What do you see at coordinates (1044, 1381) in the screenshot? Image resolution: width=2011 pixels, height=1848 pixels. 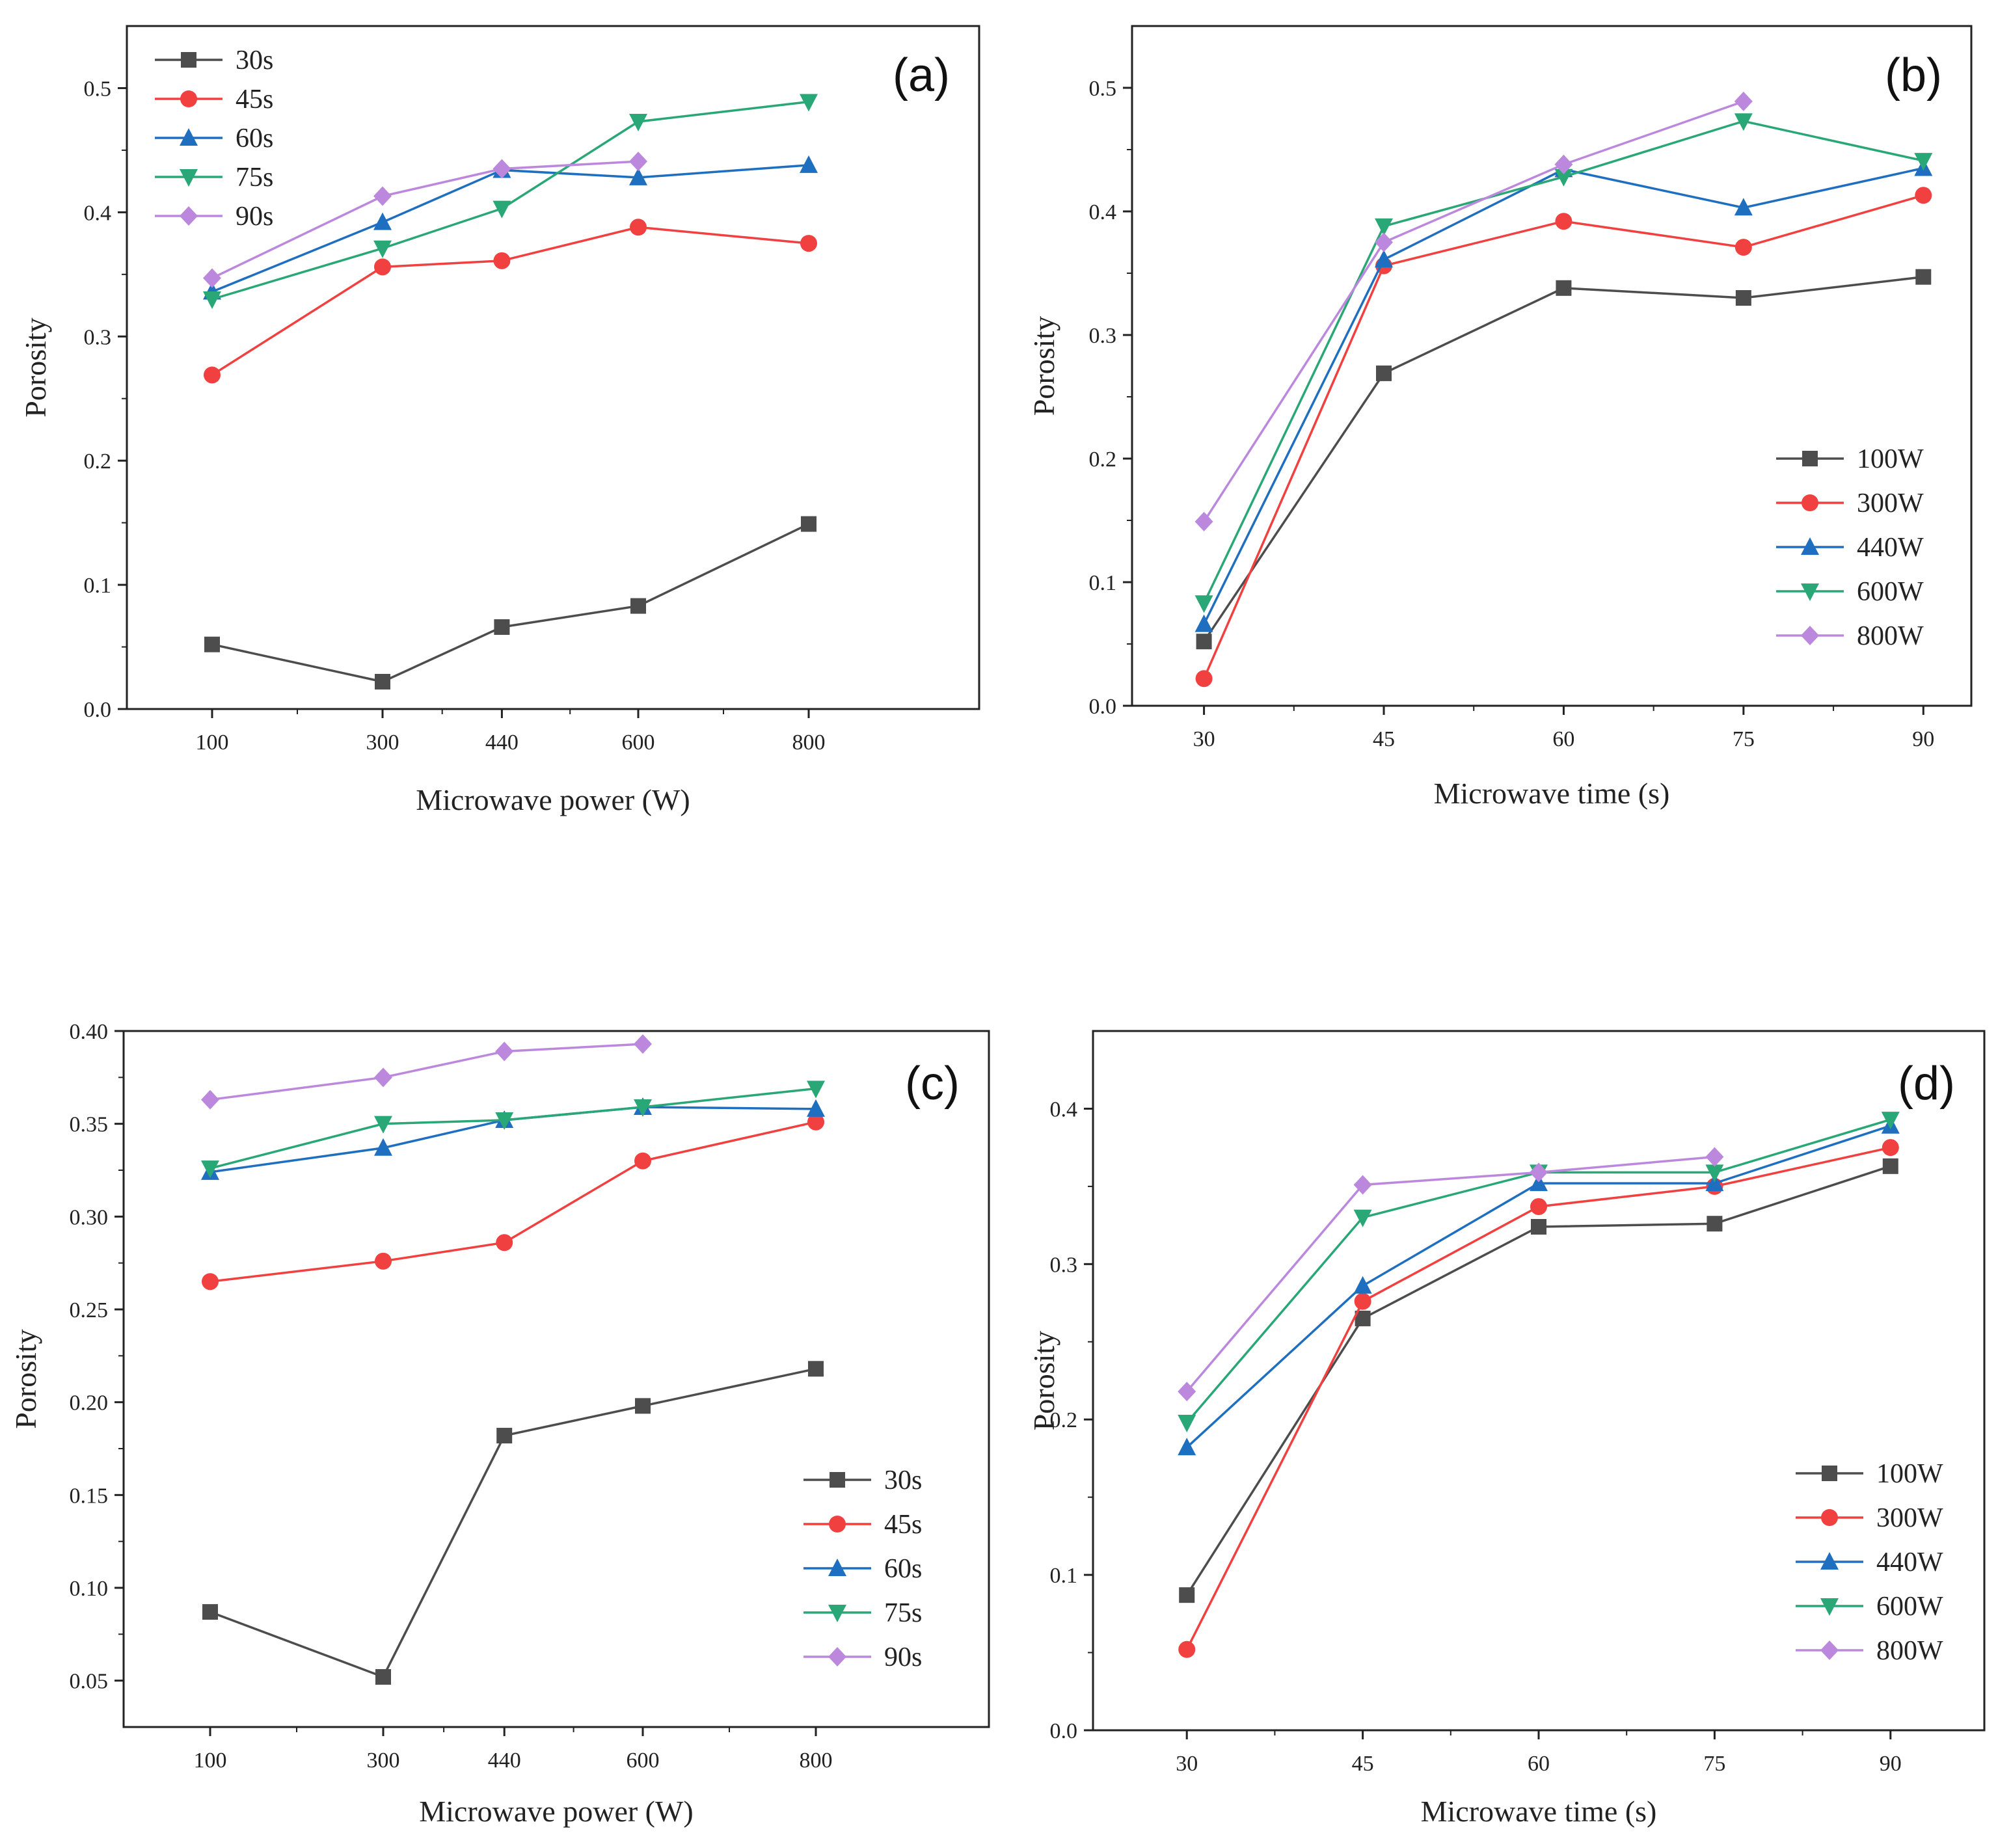 I see `y-axis-title: Porosity` at bounding box center [1044, 1381].